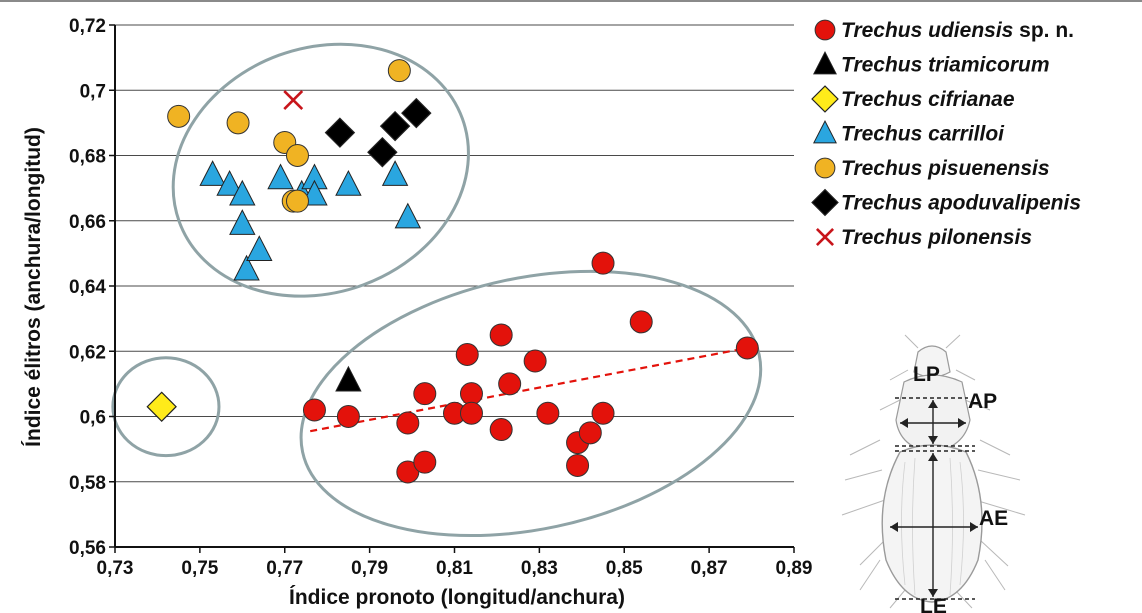 The width and height of the screenshot is (1142, 613). What do you see at coordinates (927, 30) in the screenshot?
I see `legend-species-name: Trechus udiensis` at bounding box center [927, 30].